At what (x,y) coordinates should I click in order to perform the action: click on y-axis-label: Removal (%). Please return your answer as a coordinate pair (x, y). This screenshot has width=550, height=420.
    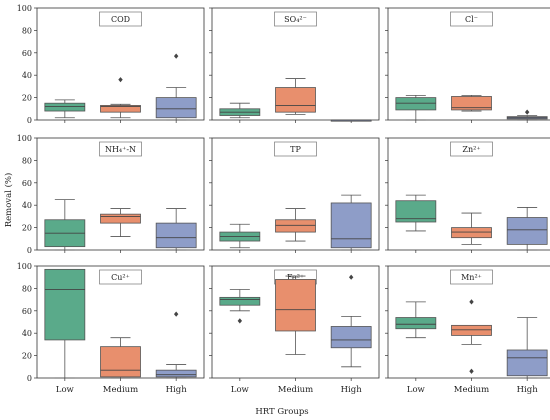
    Looking at the image, I should click on (8, 200).